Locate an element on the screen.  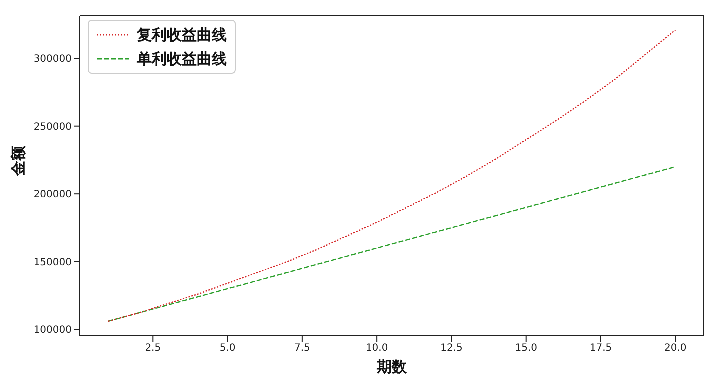
y-tick-label: 100000 is located at coordinates (53, 330).